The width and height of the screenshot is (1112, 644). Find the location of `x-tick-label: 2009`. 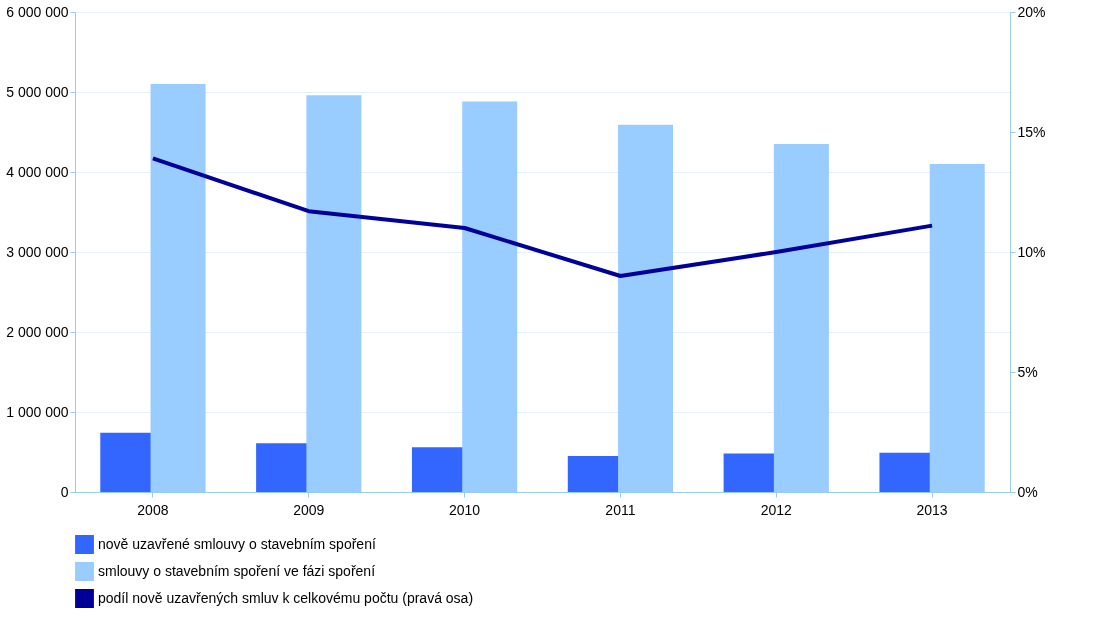

x-tick-label: 2009 is located at coordinates (309, 509).